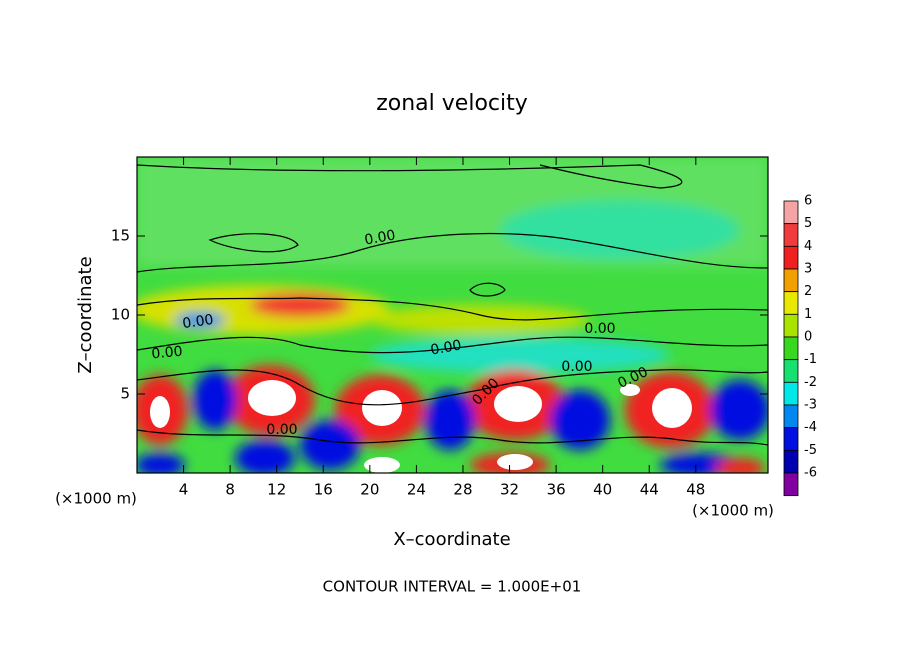 This screenshot has width=904, height=658. Describe the element at coordinates (230, 490) in the screenshot. I see `x-tick-label: 8` at that location.